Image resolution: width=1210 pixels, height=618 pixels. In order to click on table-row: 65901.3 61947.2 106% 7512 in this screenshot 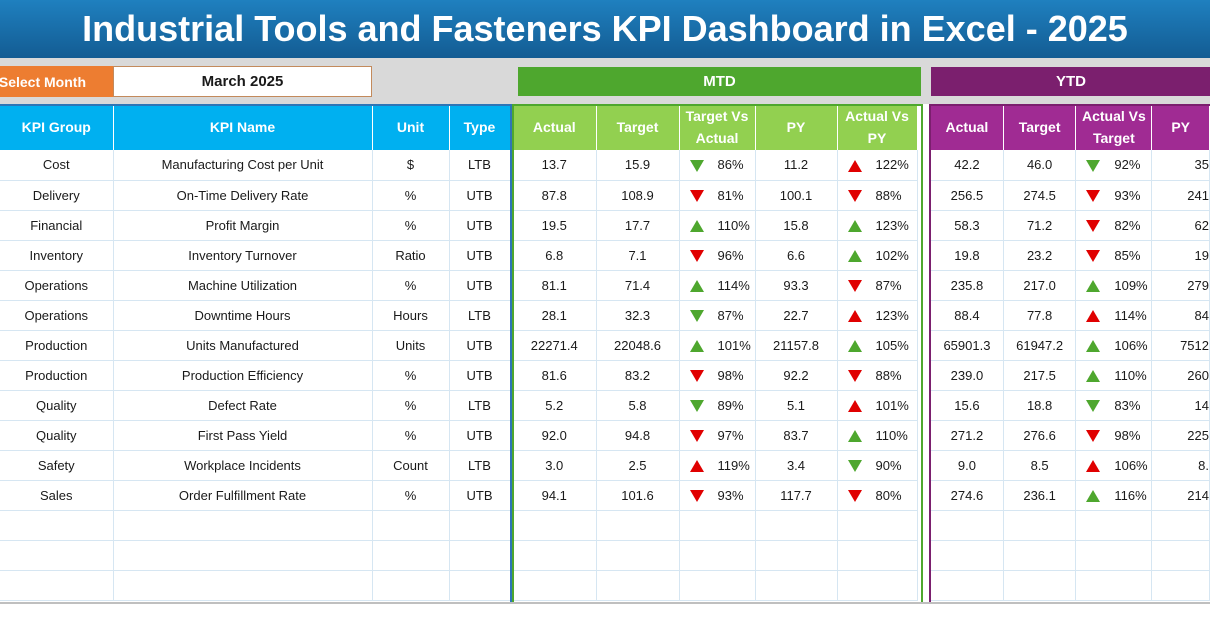, I will do `click(1070, 345)`.